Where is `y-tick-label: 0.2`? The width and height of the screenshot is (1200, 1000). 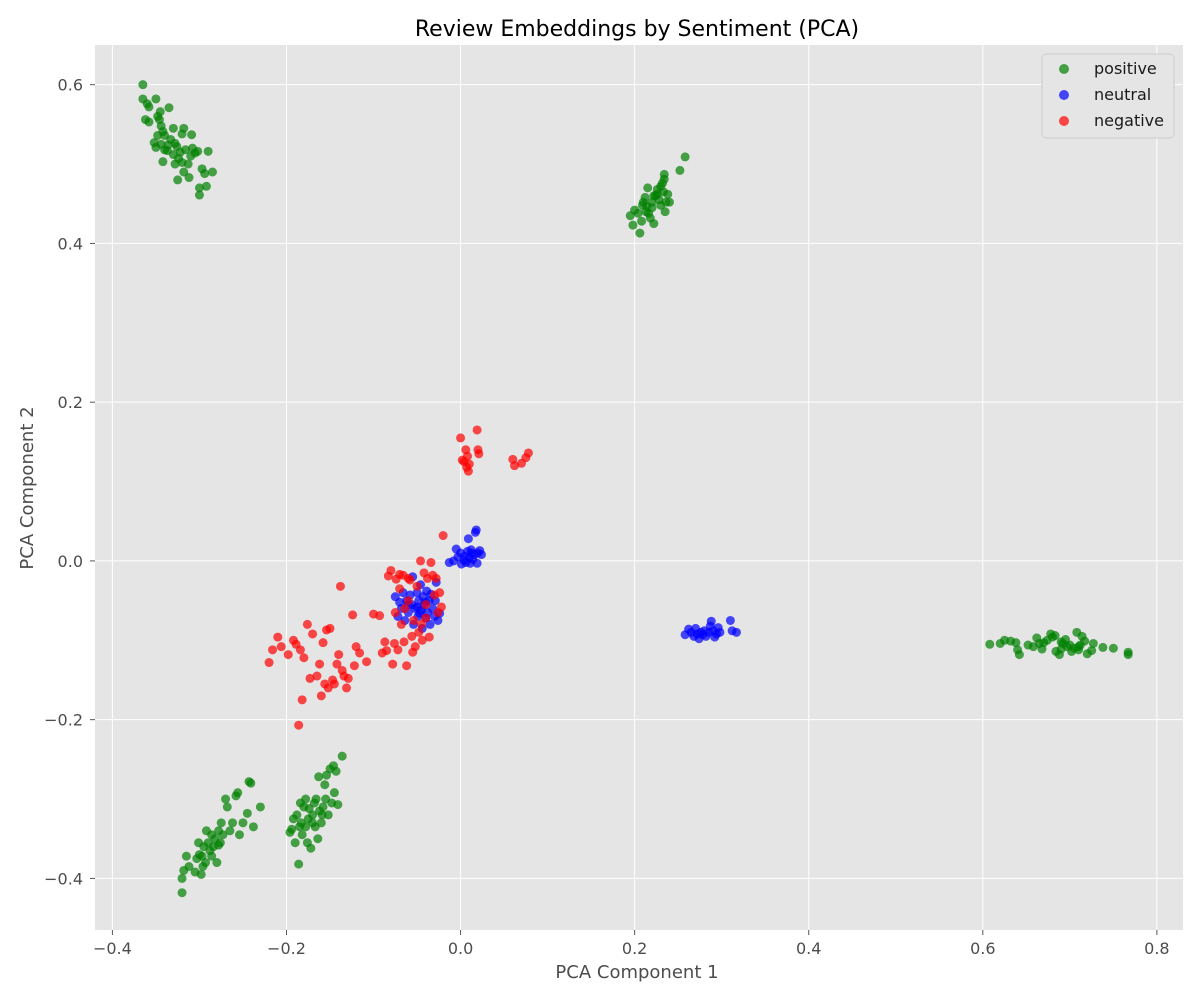 y-tick-label: 0.2 is located at coordinates (70, 402).